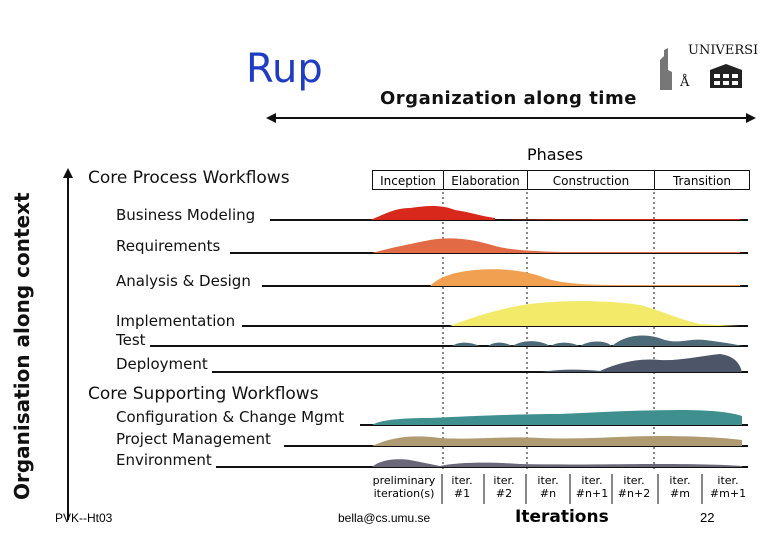 The image size is (780, 540). What do you see at coordinates (462, 487) in the screenshot?
I see `iteration-1: iter. #1` at bounding box center [462, 487].